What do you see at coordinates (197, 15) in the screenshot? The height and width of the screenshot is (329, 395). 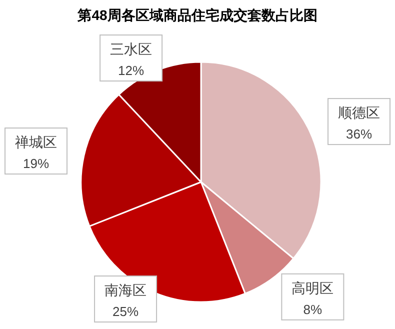 I see `chart-title: 第48周各区域商品住宅成交套数占比图` at bounding box center [197, 15].